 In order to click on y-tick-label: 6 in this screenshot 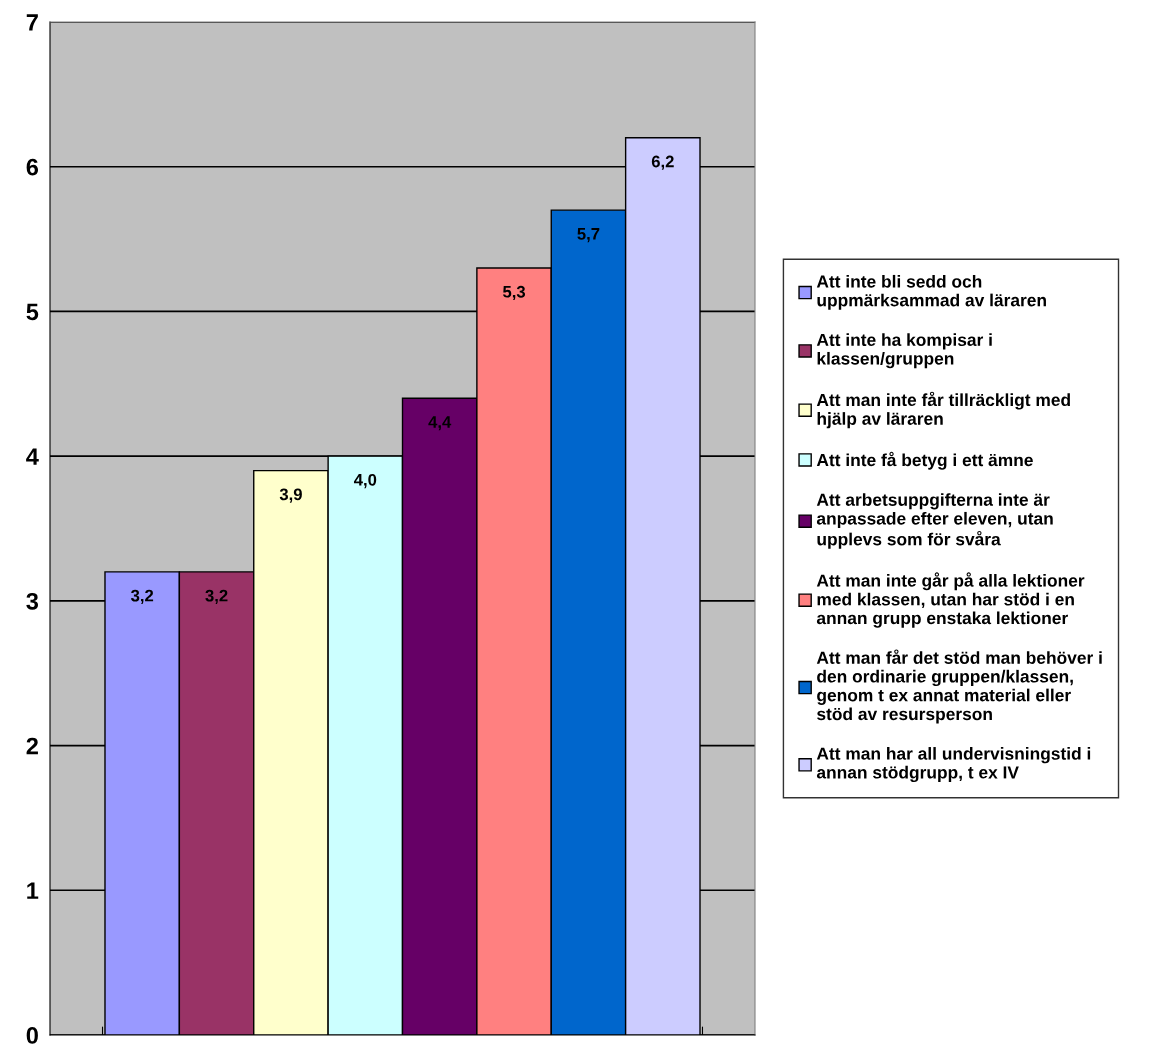, I will do `click(32, 167)`.